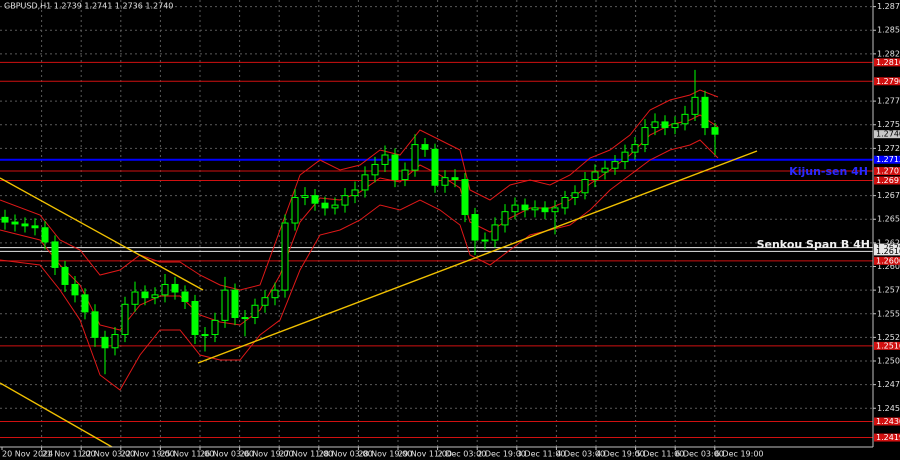 The width and height of the screenshot is (900, 460). Describe the element at coordinates (739, 454) in the screenshot. I see `x-tick-label: 6 Dec 19:00` at that location.